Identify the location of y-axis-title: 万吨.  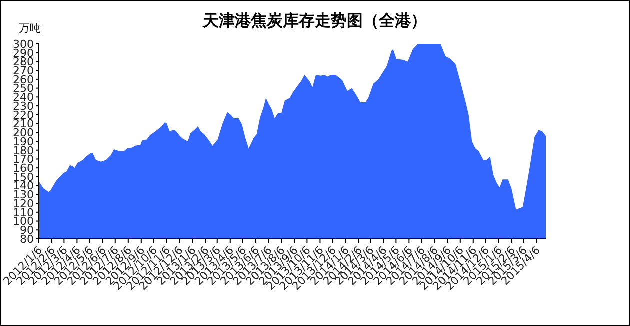
(30, 28).